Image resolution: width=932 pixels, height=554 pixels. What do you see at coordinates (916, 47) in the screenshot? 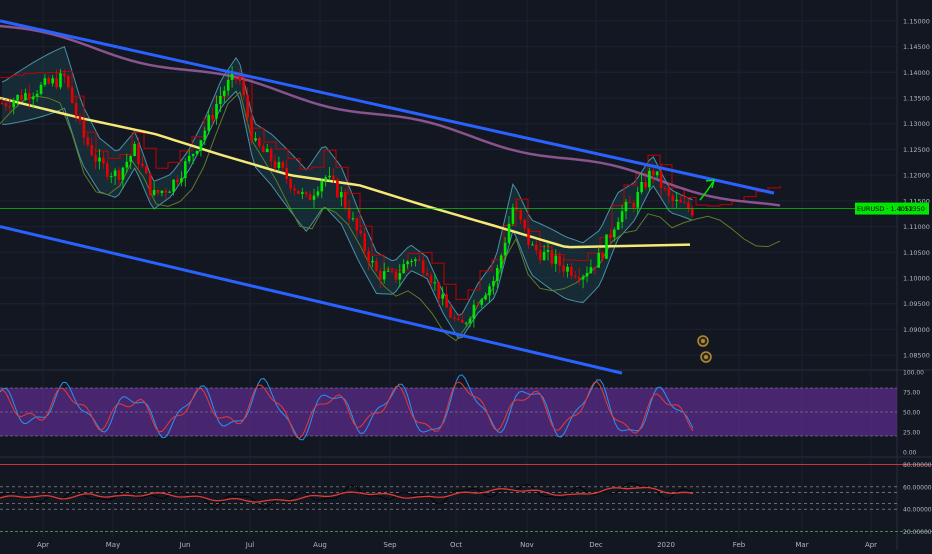
I see `price-tick-label: 1.14500` at bounding box center [916, 47].